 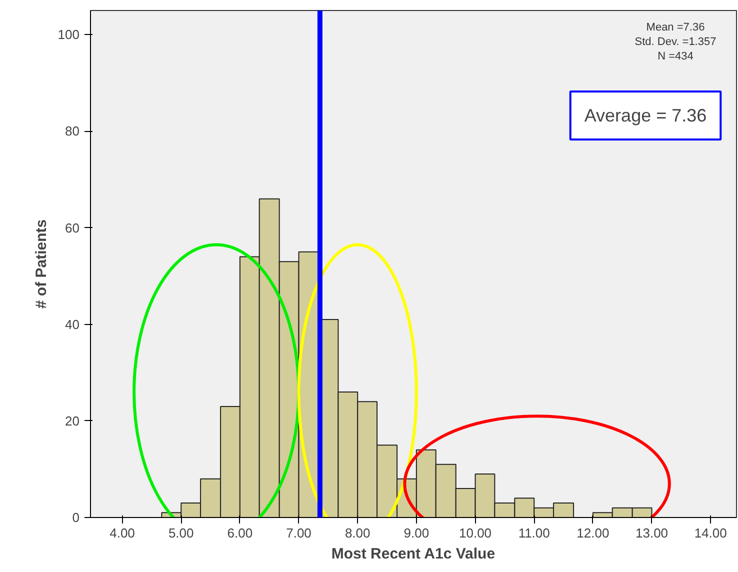 What do you see at coordinates (299, 533) in the screenshot?
I see `x-tick-label: 7.00` at bounding box center [299, 533].